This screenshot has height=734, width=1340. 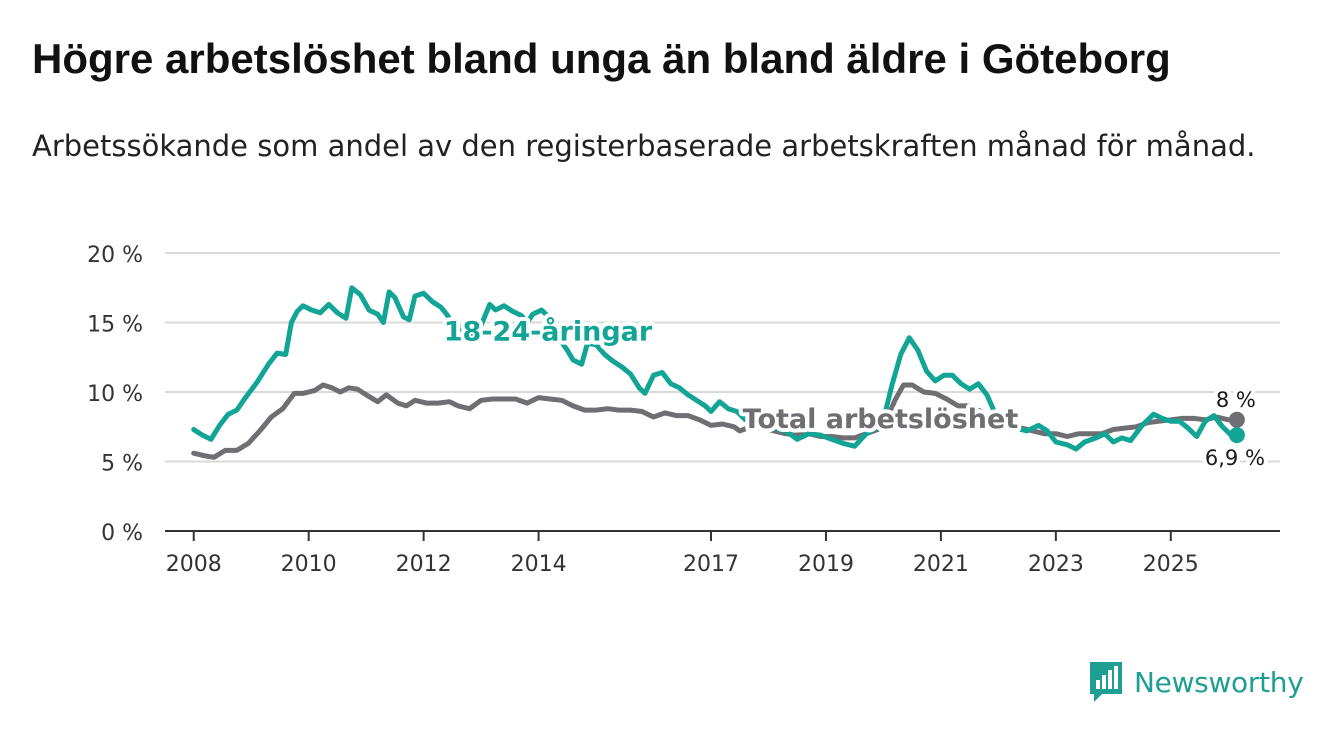 I want to click on brand-name: Newsworthy, so click(x=1219, y=682).